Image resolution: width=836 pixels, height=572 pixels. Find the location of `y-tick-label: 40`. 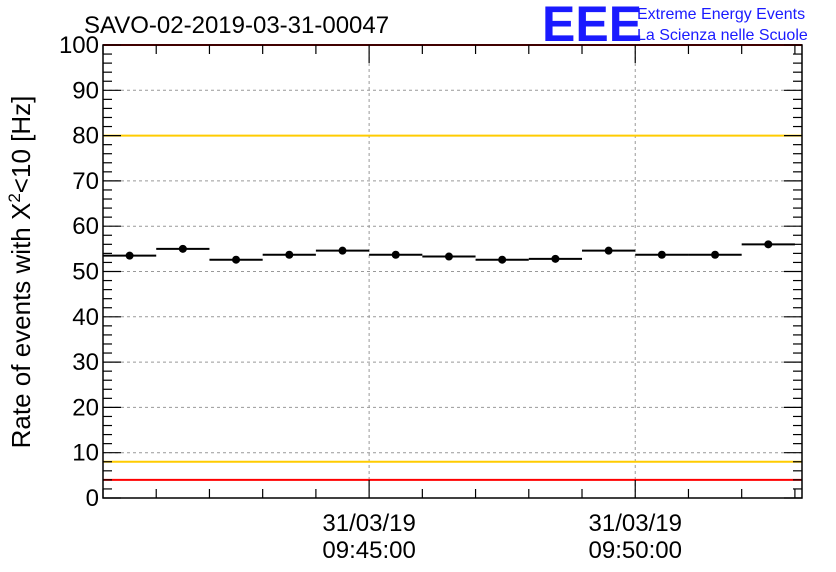

y-tick-label: 40 is located at coordinates (85, 317).